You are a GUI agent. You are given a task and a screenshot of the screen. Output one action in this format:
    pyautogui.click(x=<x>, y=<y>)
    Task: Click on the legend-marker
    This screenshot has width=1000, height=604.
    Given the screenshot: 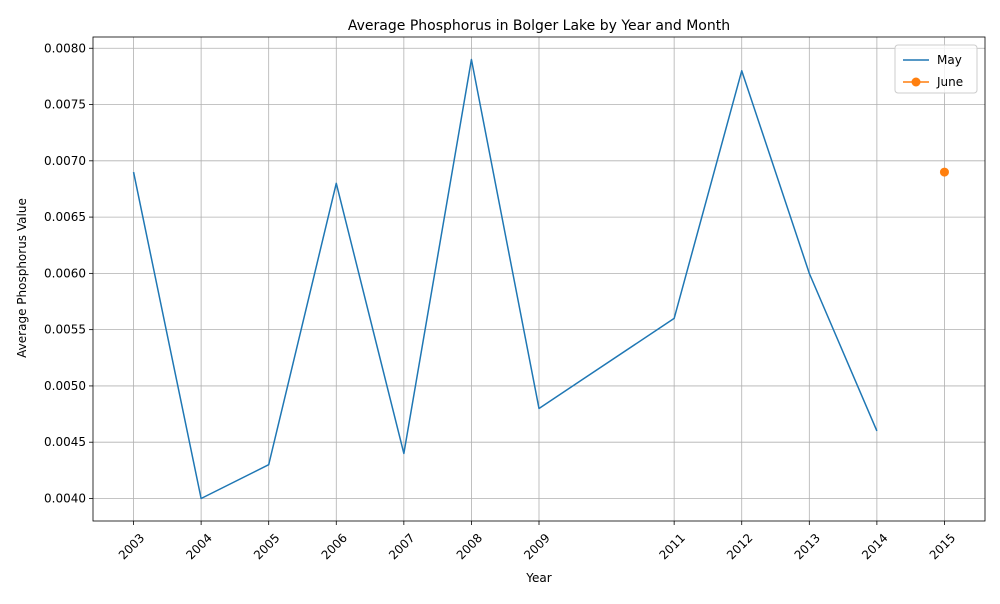 What is the action you would take?
    pyautogui.click(x=916, y=82)
    